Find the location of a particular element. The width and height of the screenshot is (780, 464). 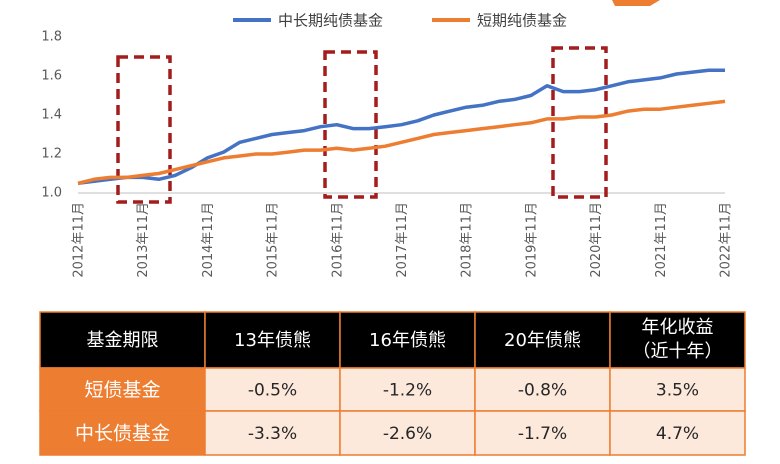

cell-text: 4.7% is located at coordinates (677, 434).